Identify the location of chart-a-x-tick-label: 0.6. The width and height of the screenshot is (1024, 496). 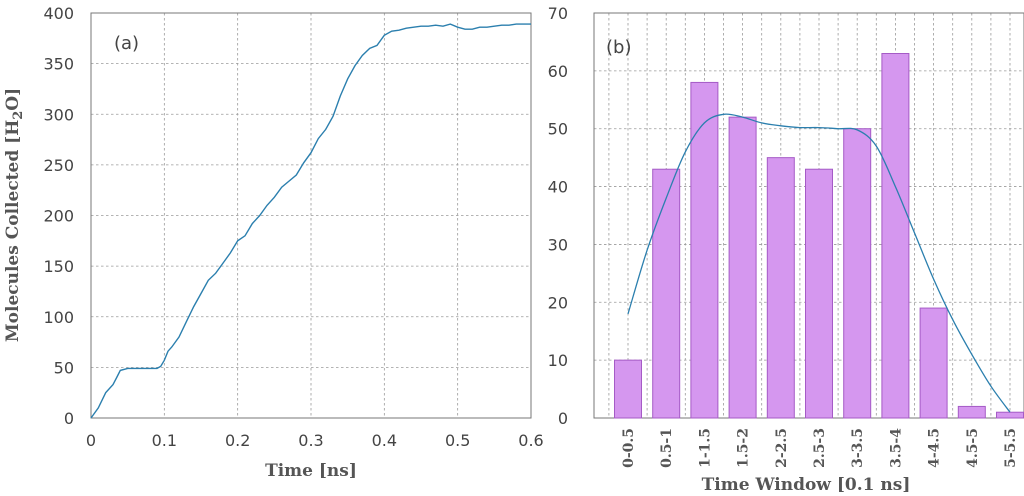
(530, 440).